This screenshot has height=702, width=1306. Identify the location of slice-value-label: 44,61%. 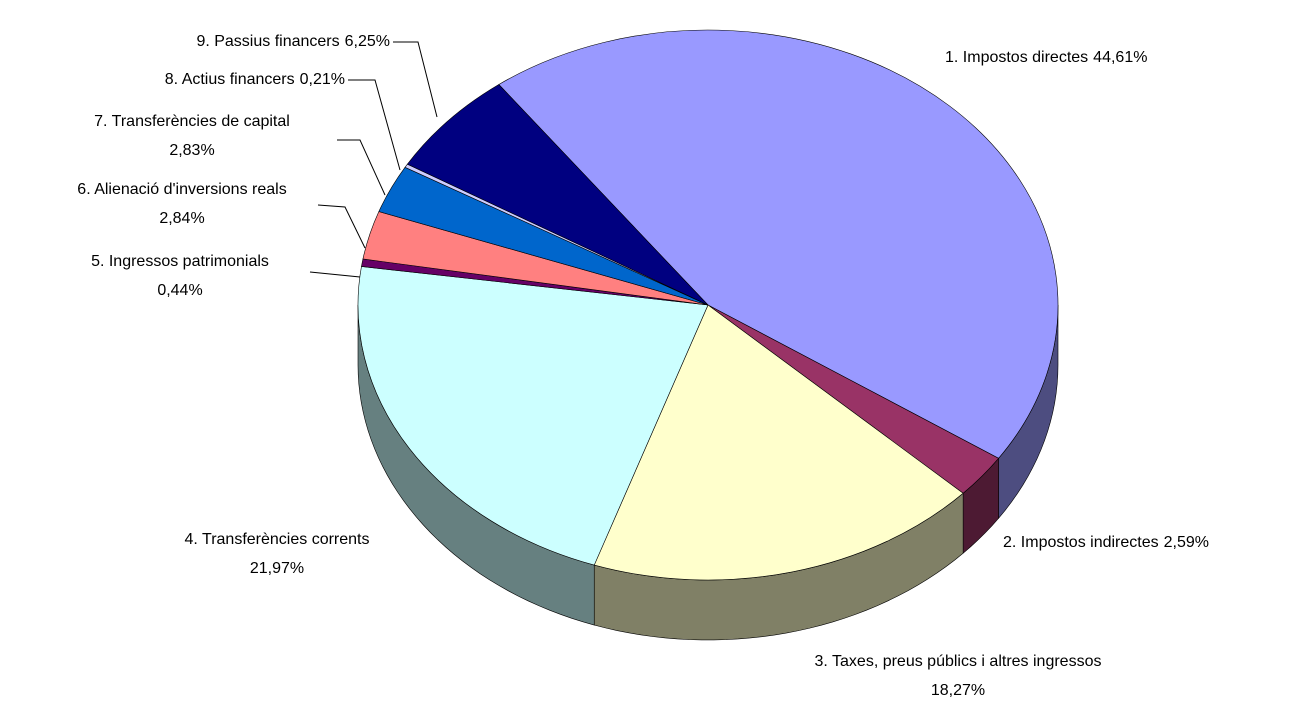
(1120, 57).